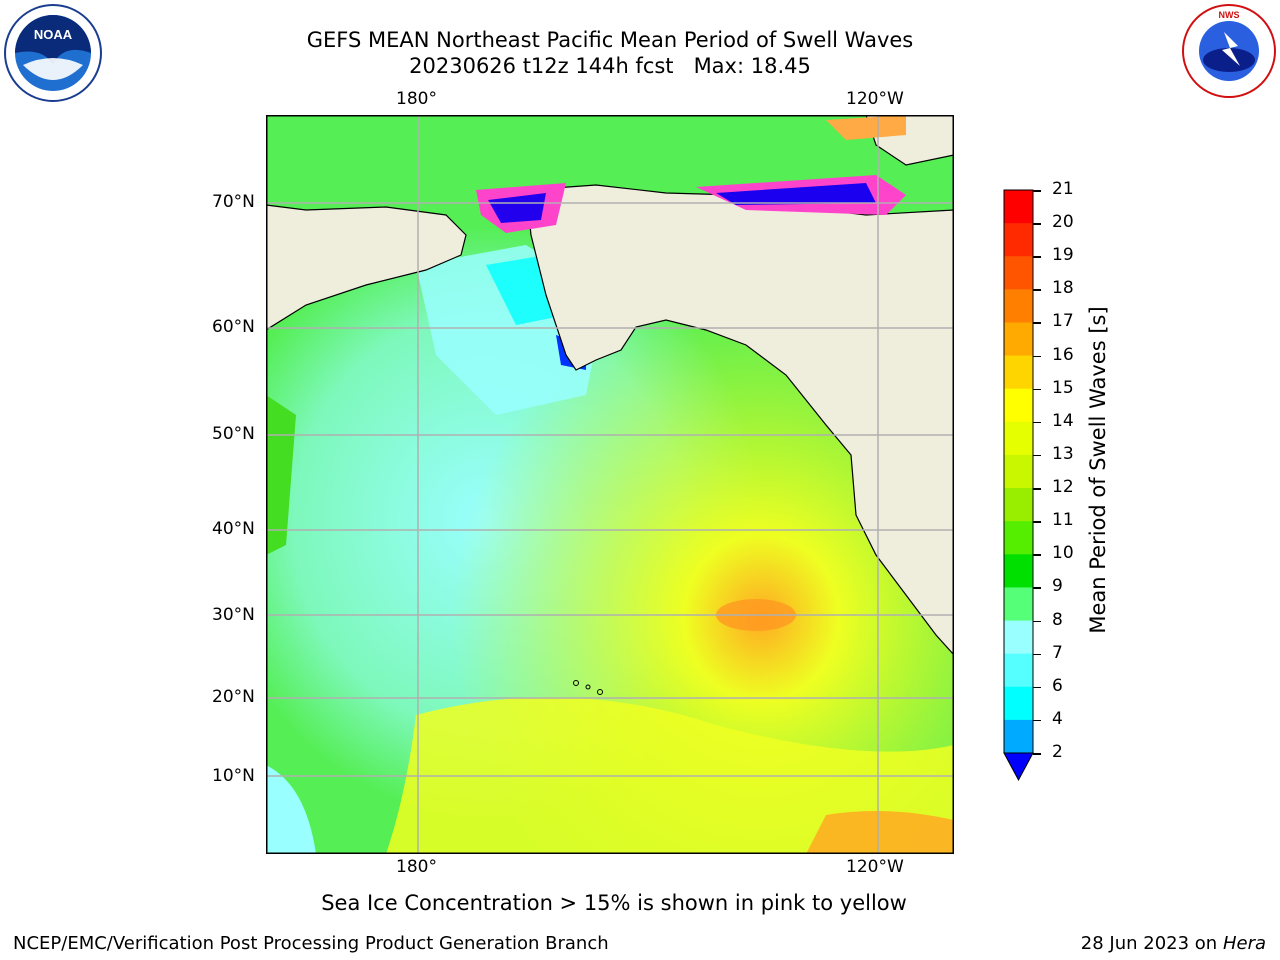 The image size is (1280, 960). What do you see at coordinates (1063, 288) in the screenshot?
I see `colorbar-tick-label: 18` at bounding box center [1063, 288].